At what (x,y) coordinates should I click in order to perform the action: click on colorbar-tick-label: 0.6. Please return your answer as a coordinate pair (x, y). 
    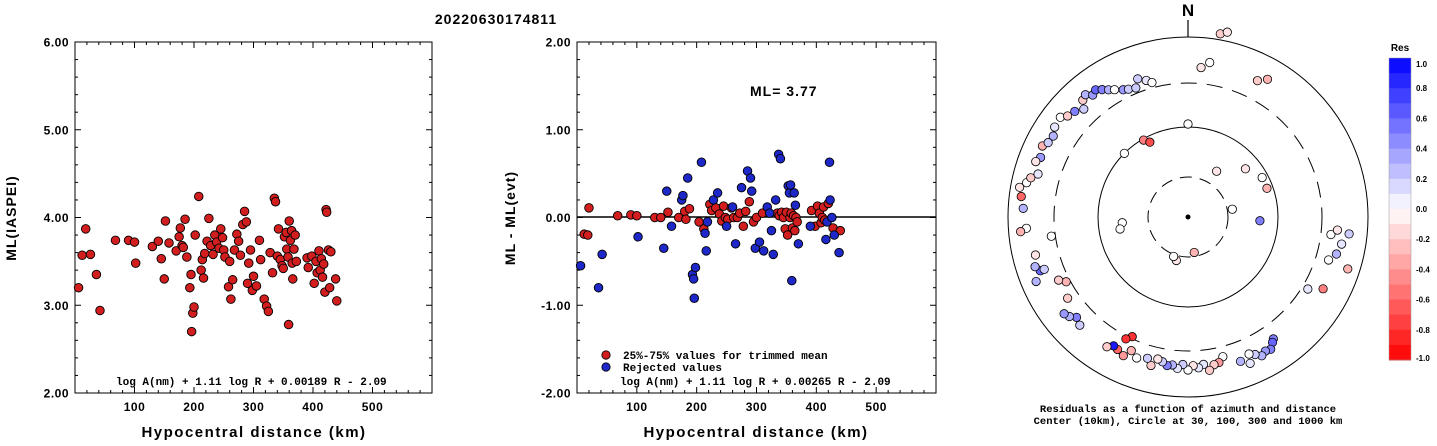
    Looking at the image, I should click on (1422, 118).